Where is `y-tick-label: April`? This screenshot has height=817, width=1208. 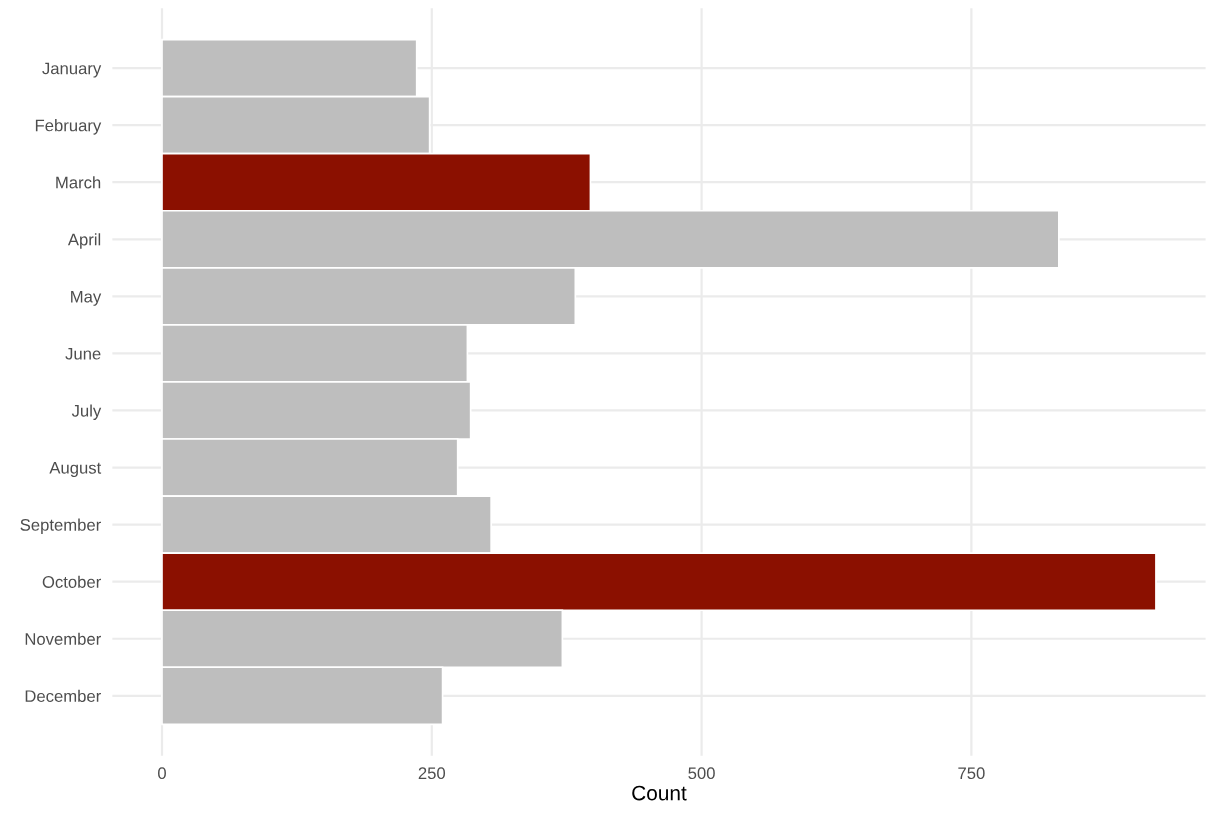
y-tick-label: April is located at coordinates (84, 241).